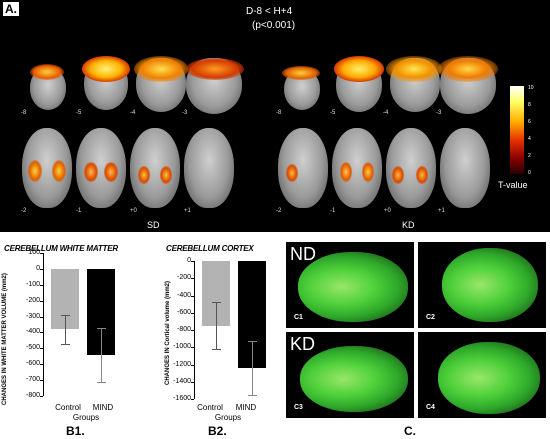 This screenshot has height=439, width=550. Describe the element at coordinates (441, 211) in the screenshot. I see `slice-number: +1` at that location.